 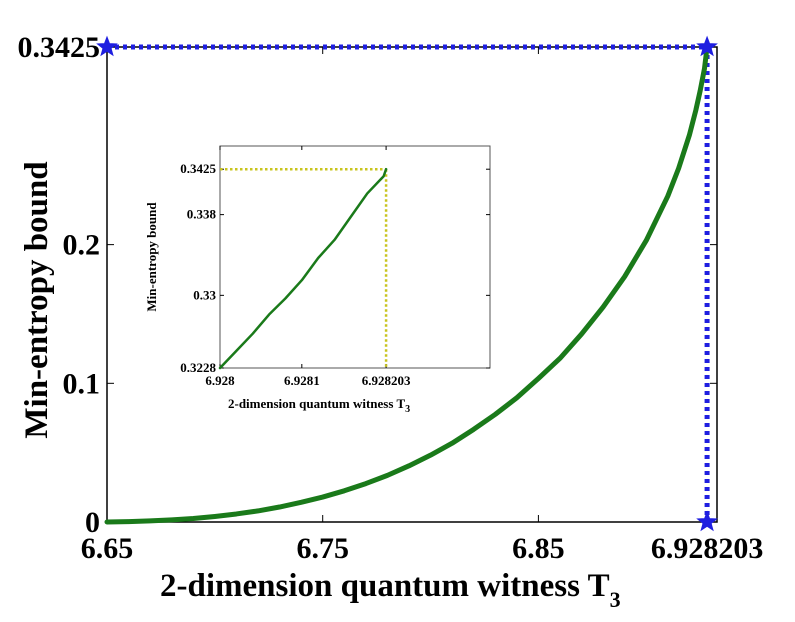 What do you see at coordinates (322, 548) in the screenshot?
I see `x-tick-label: 6.75` at bounding box center [322, 548].